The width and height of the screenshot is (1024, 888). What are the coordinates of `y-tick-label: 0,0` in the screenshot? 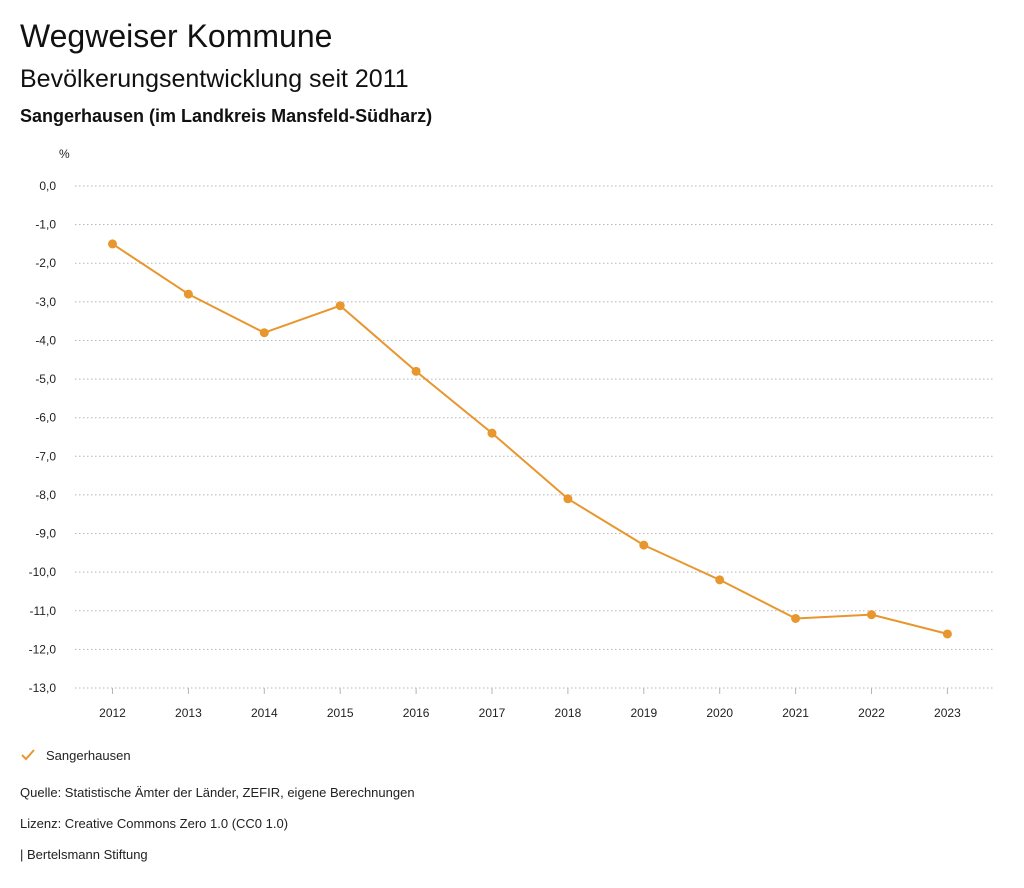 It's located at (47, 186).